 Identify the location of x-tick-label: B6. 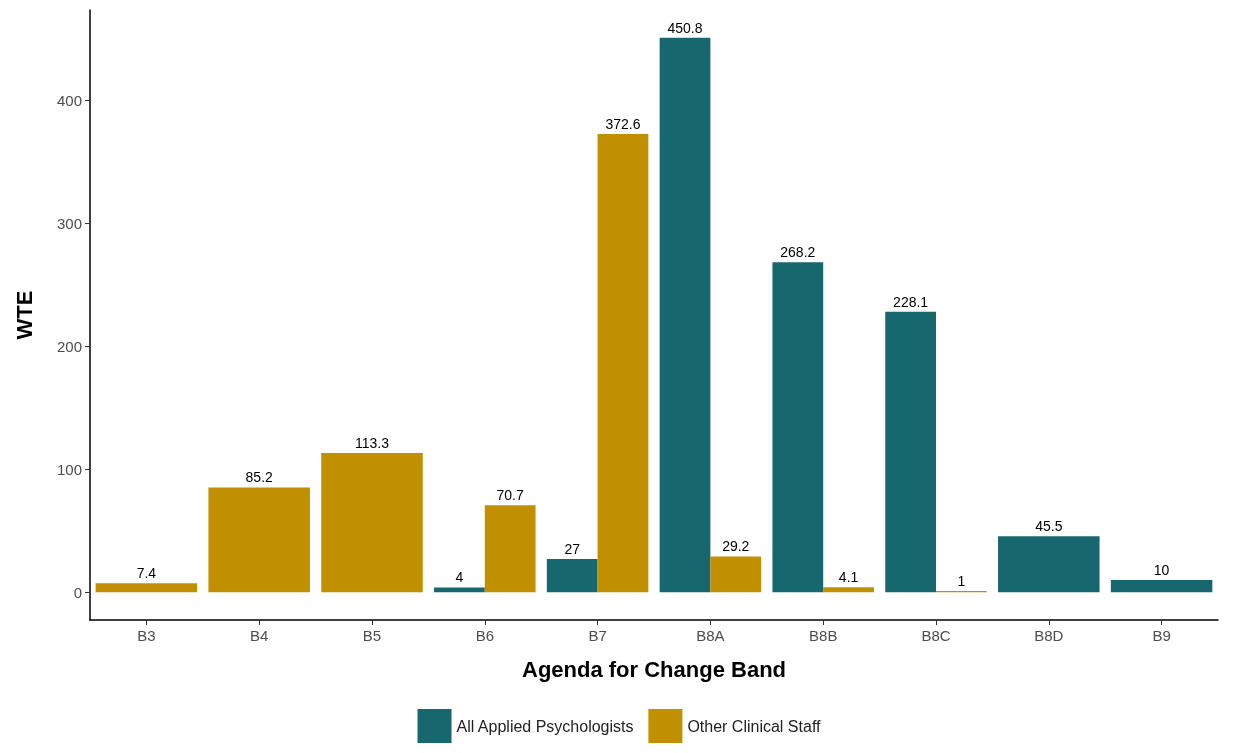
(484, 635).